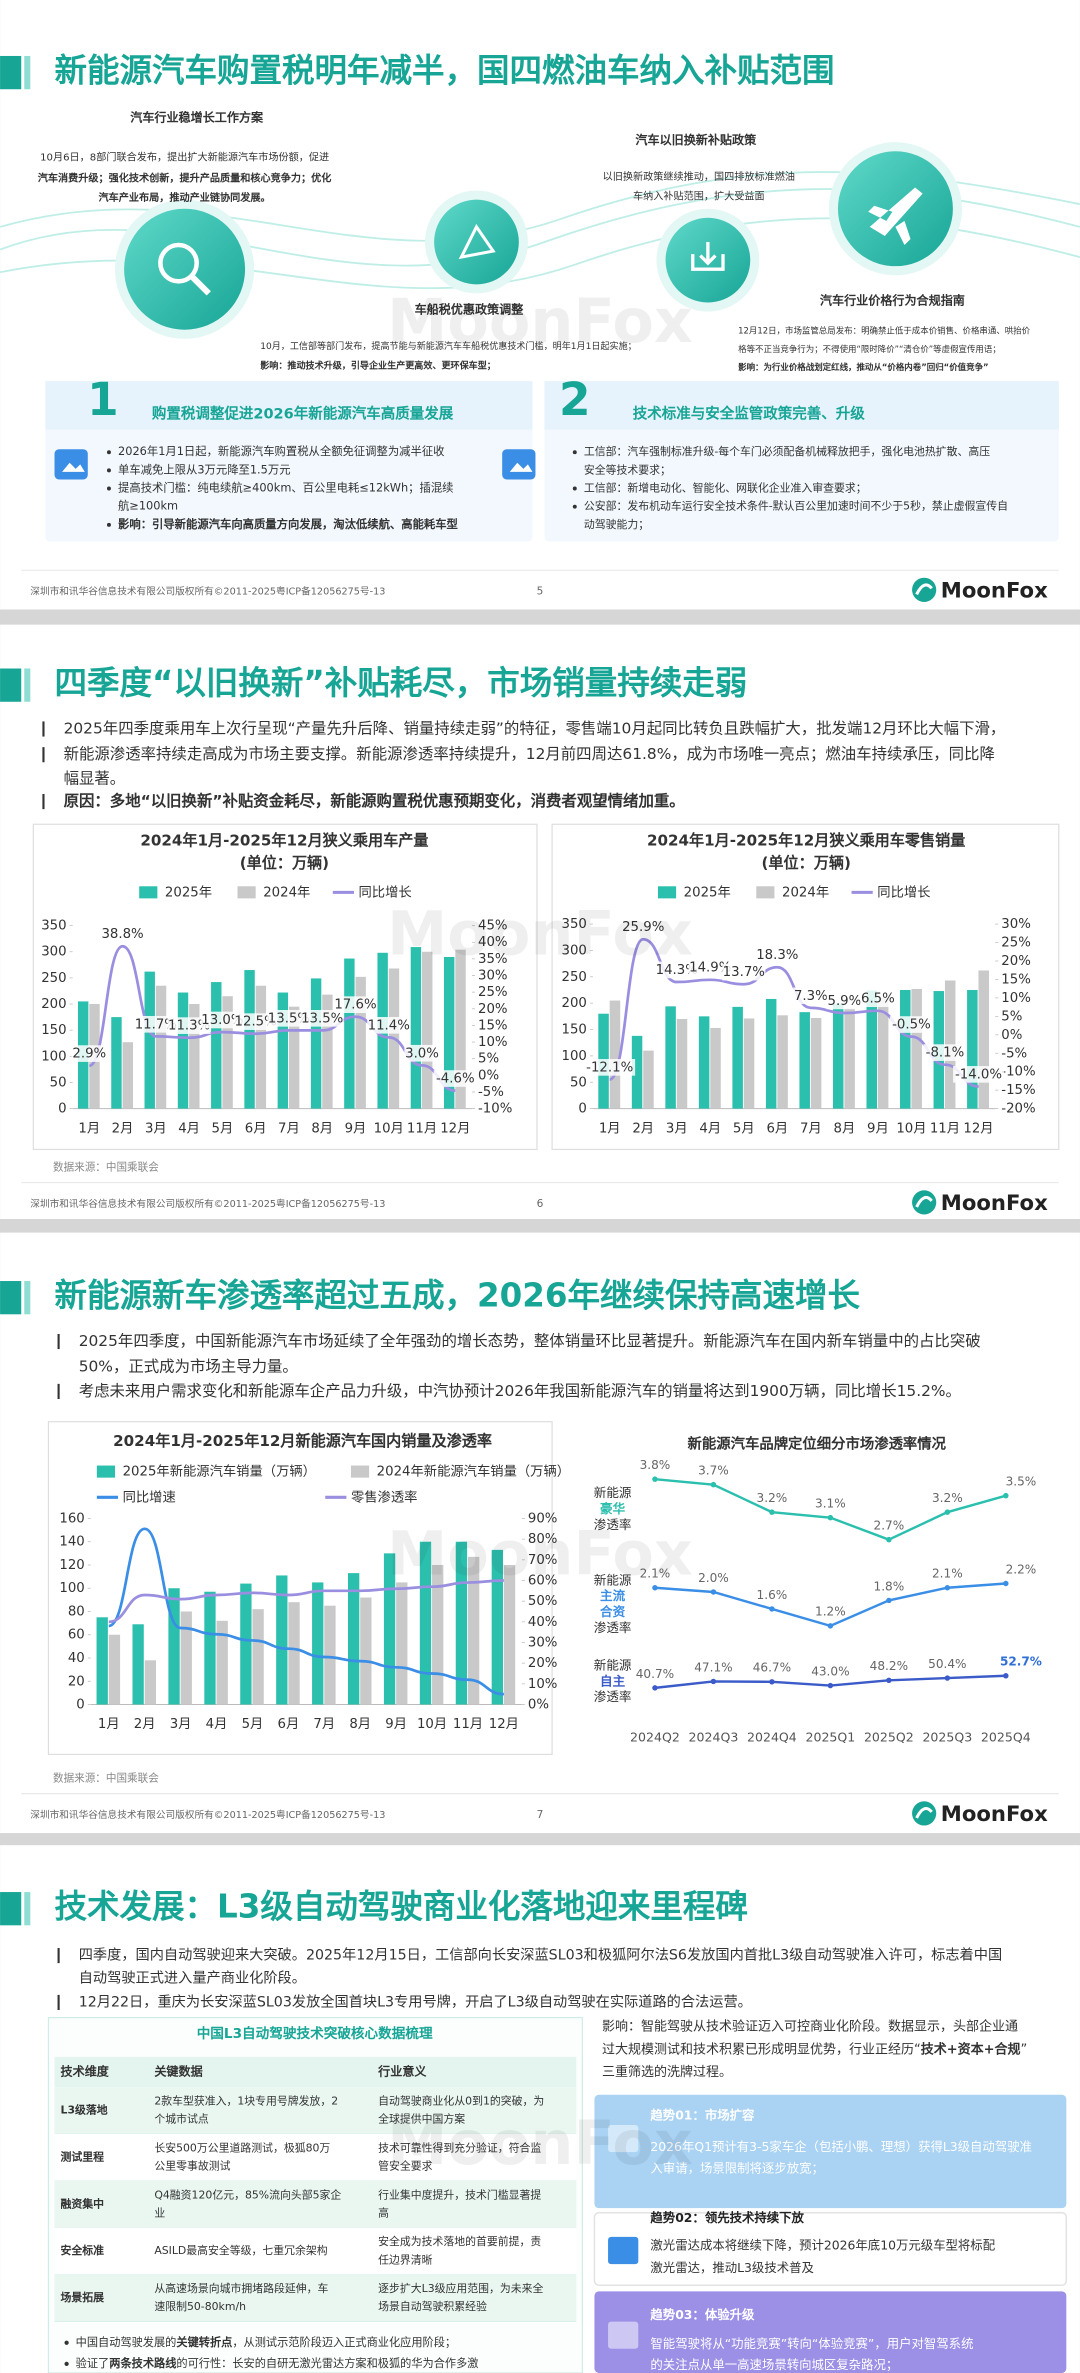  I want to click on data-label: 5.9%, so click(844, 1001).